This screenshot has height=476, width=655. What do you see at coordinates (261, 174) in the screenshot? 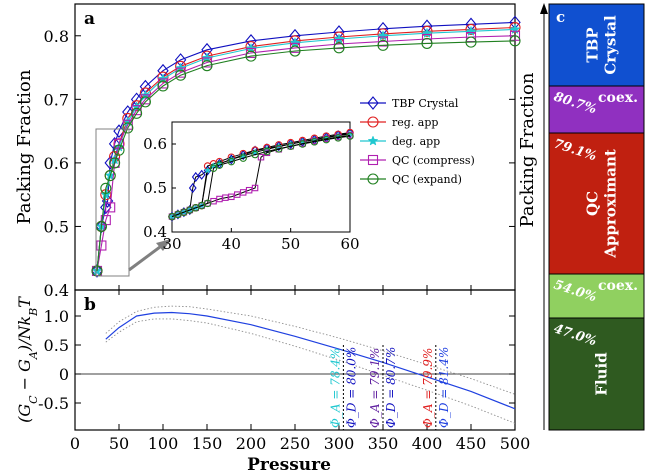
I see `inset-series` at bounding box center [261, 174].